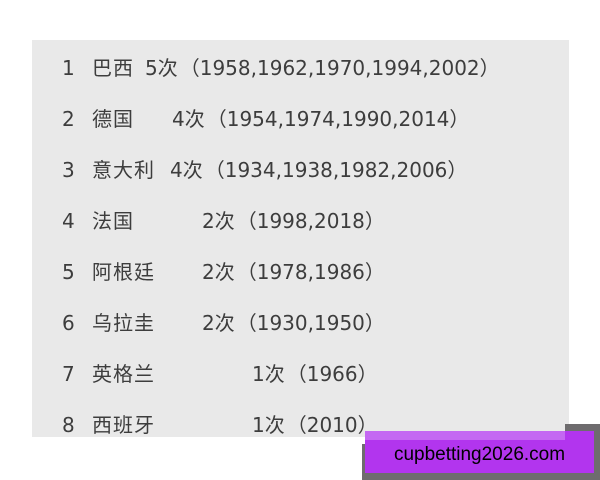  Describe the element at coordinates (123, 272) in the screenshot. I see `country-name: 阿根廷` at that location.